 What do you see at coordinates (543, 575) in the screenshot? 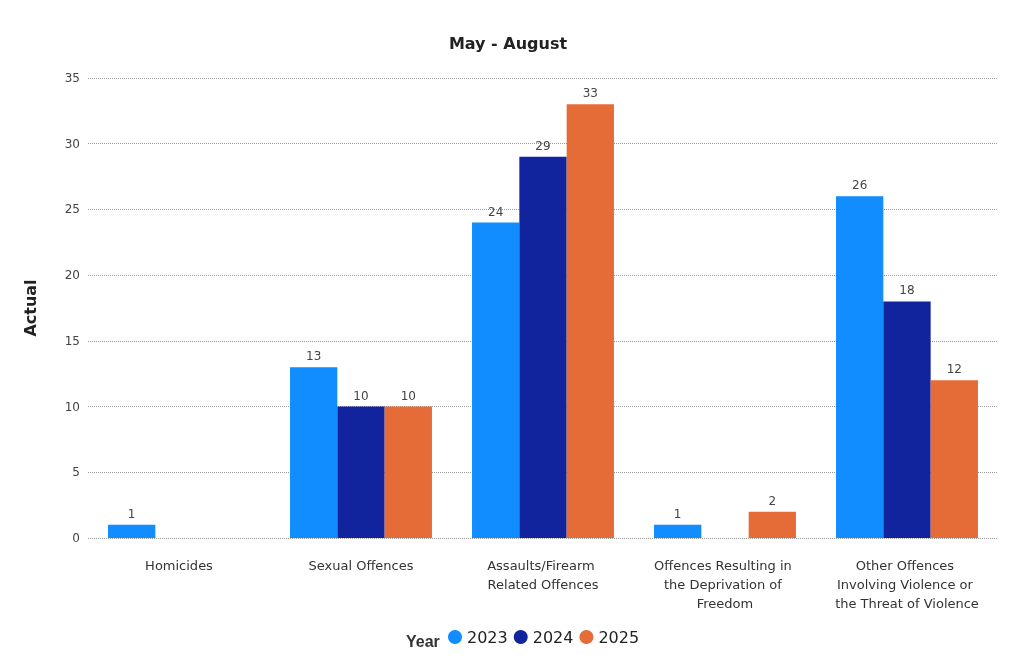
I see `x-tick-label: Assaults/Firearm Related Offences` at bounding box center [543, 575].